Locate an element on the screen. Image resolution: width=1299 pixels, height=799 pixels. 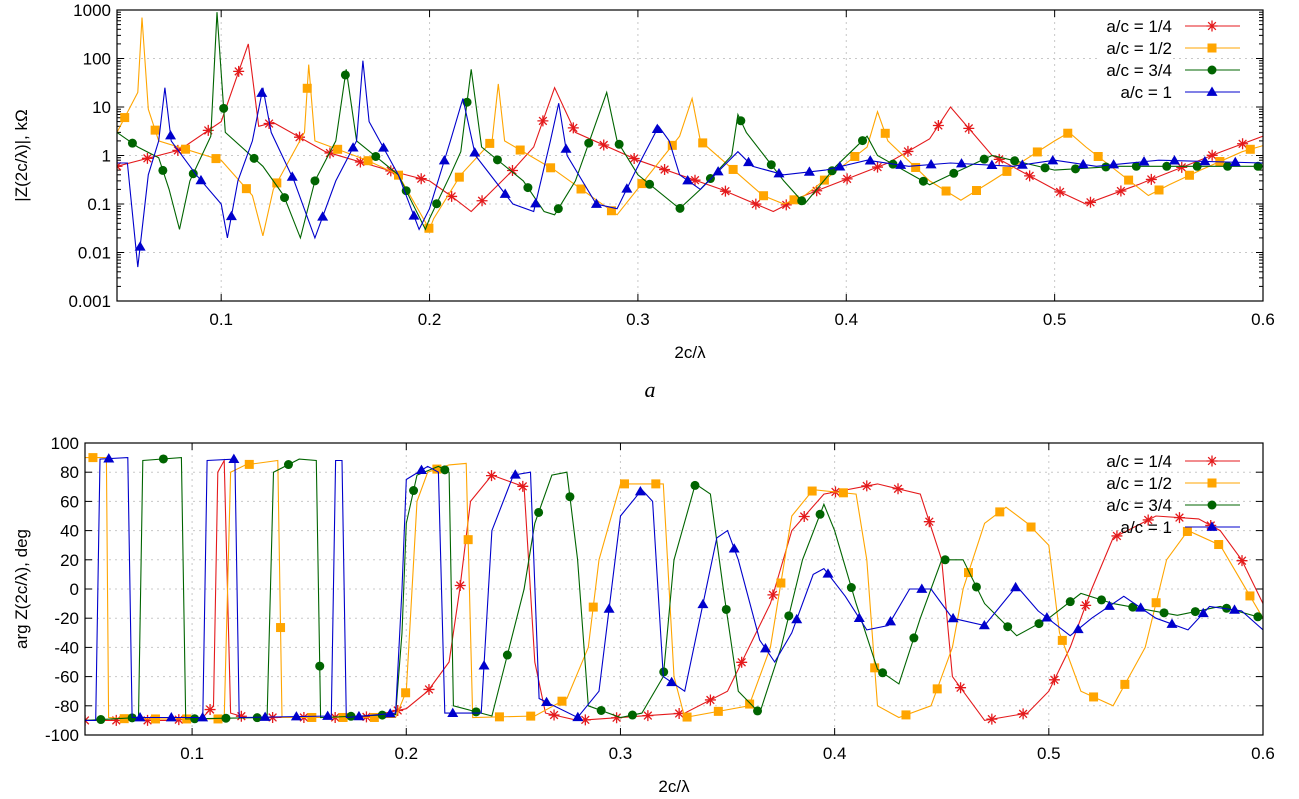
x-tick-label: 0.3 is located at coordinates (621, 753).